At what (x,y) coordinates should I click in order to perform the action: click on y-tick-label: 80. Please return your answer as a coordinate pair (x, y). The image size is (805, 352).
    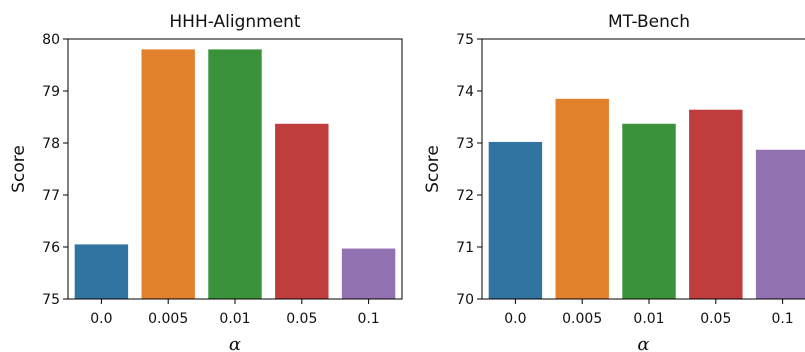
    Looking at the image, I should click on (51, 40).